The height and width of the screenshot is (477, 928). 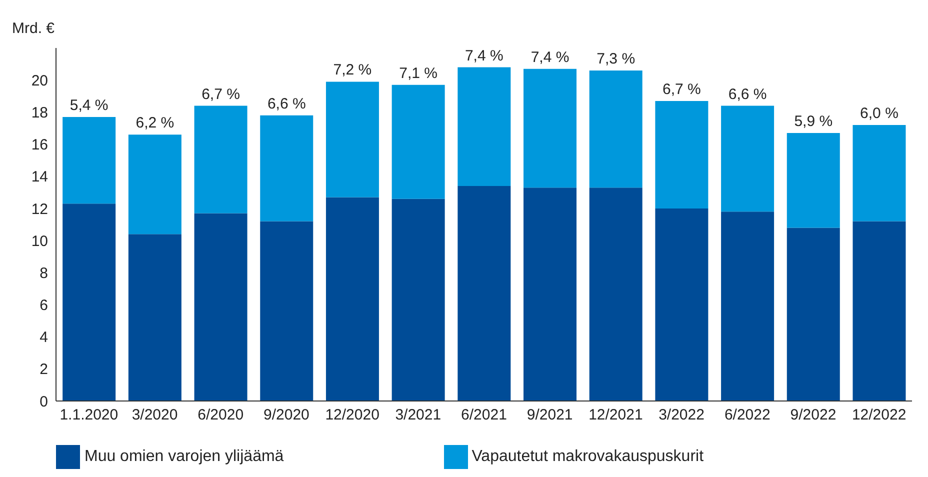 What do you see at coordinates (747, 415) in the screenshot?
I see `x-tick-label: 6/2022` at bounding box center [747, 415].